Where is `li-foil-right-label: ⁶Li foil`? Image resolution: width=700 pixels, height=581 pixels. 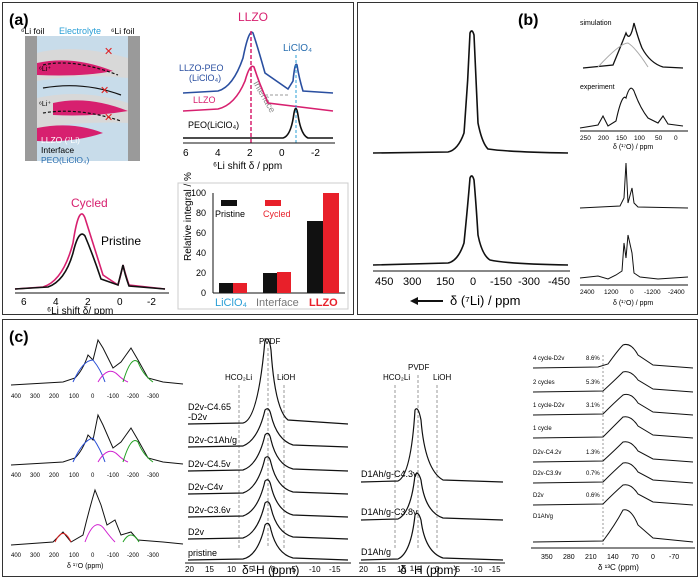
li-foil-right-label: ⁶Li foil is located at coordinates (122, 31).